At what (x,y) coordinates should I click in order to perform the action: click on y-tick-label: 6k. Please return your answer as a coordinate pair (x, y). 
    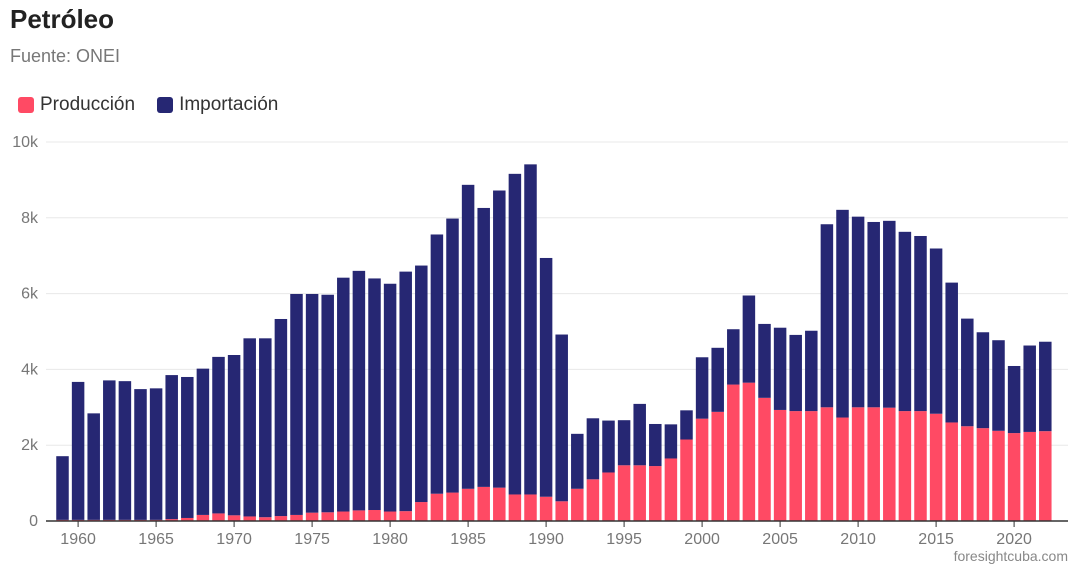
    Looking at the image, I should click on (30, 294).